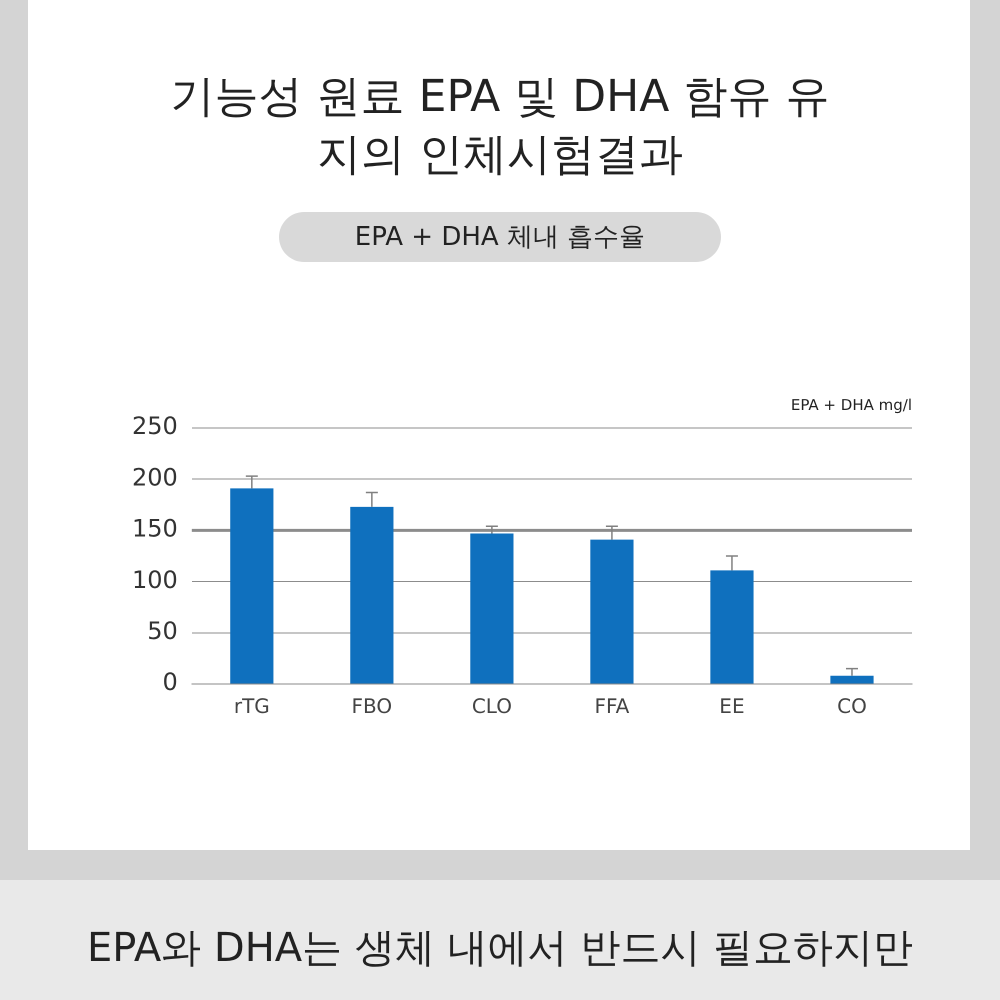  Describe the element at coordinates (500, 126) in the screenshot. I see `chart-title: 기능성 원료 EPA 및 DHA 함유 유지의 인체시험결과` at that location.